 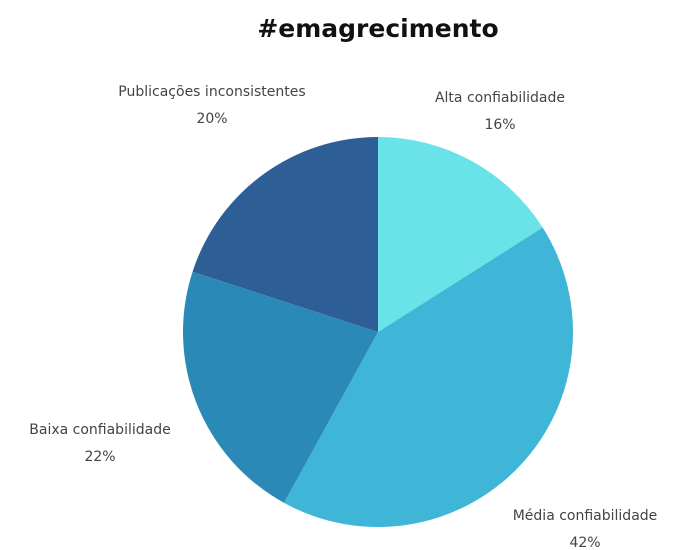 I want to click on slice-label: Baixa confiabilidade, so click(x=99, y=430).